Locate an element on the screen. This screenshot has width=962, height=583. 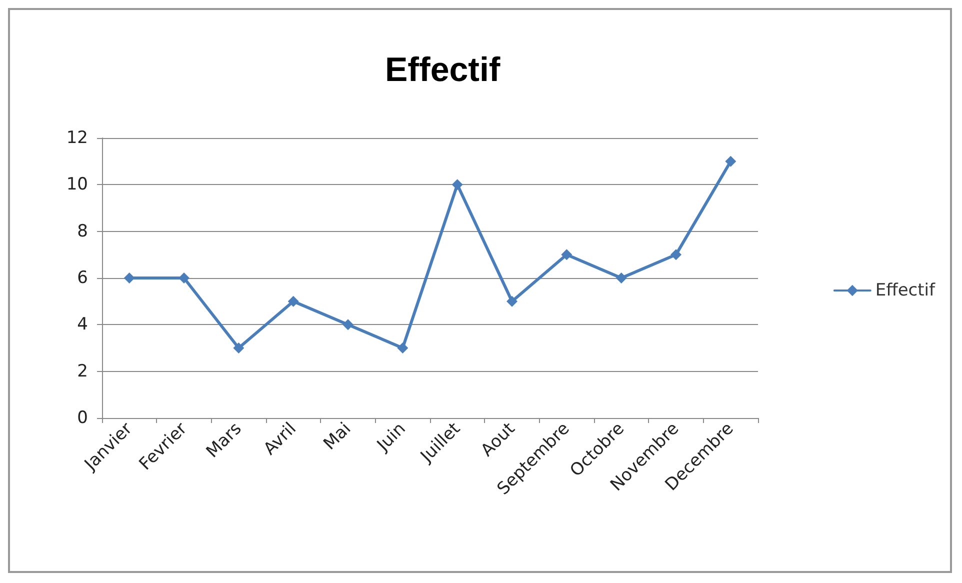
chart-title: Effectif is located at coordinates (443, 70).